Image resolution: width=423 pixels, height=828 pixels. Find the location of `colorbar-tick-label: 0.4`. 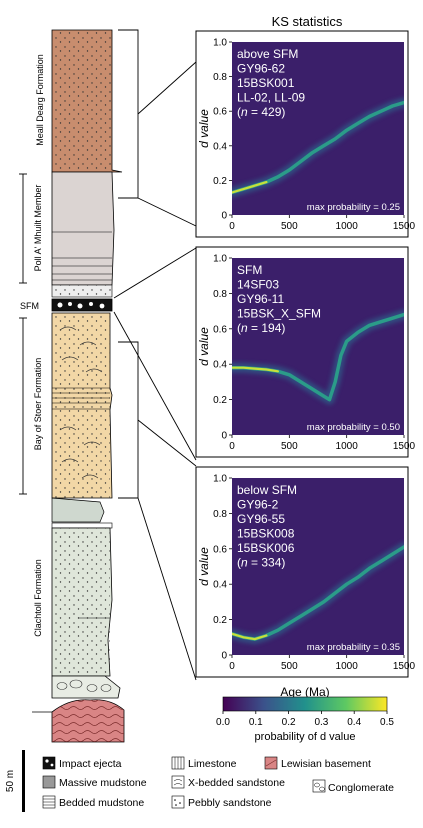

colorbar-tick-label: 0.4 is located at coordinates (354, 722).